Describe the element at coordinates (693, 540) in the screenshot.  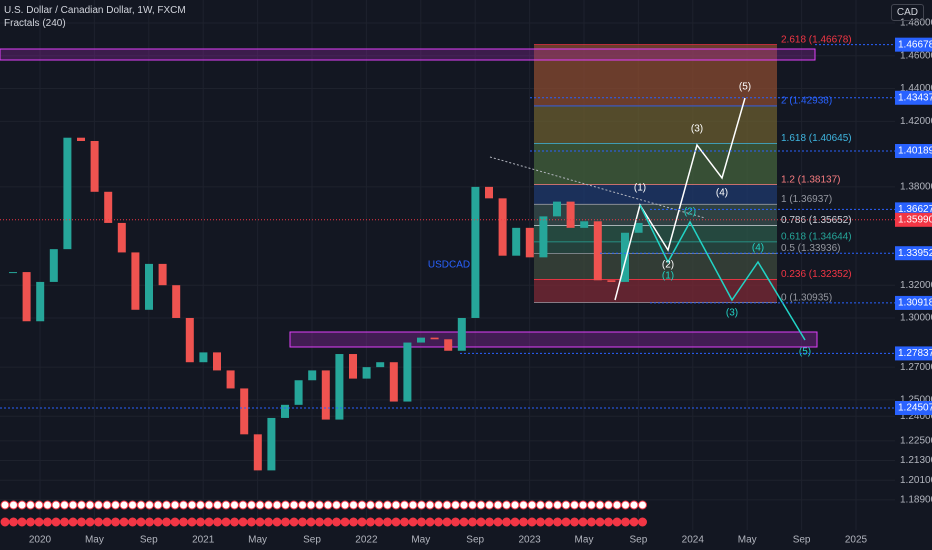
I see `x-tick-label: 2024` at that location.